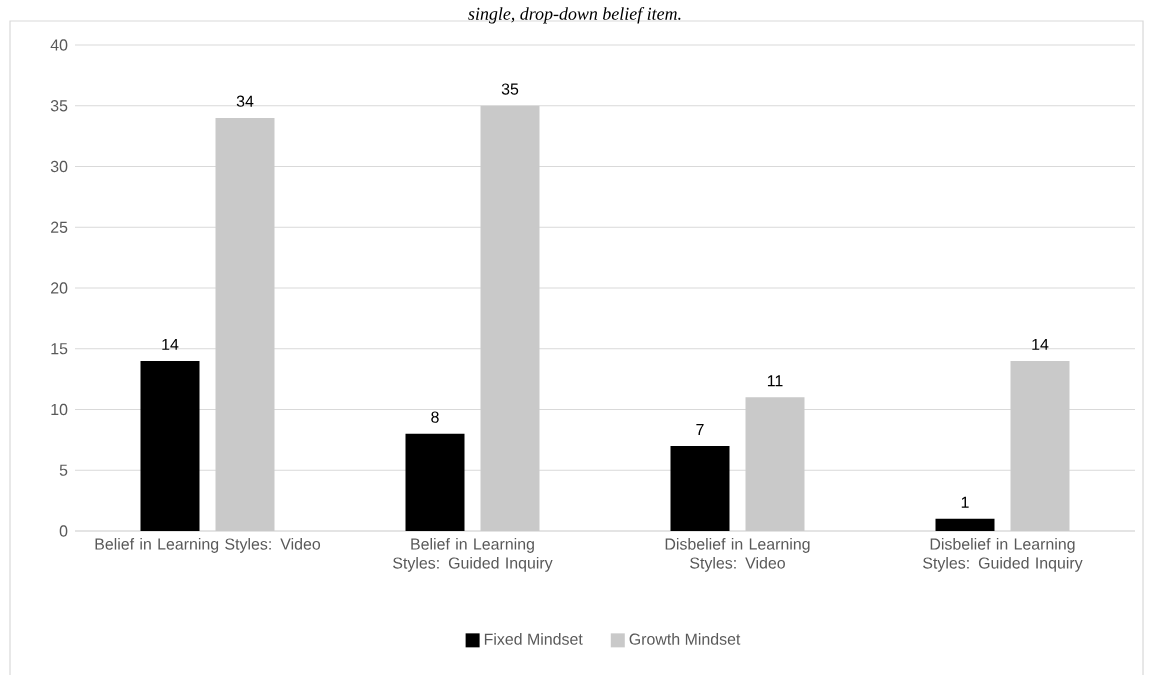 This screenshot has height=675, width=1150. What do you see at coordinates (59, 106) in the screenshot?
I see `y-tick-label: 35` at bounding box center [59, 106].